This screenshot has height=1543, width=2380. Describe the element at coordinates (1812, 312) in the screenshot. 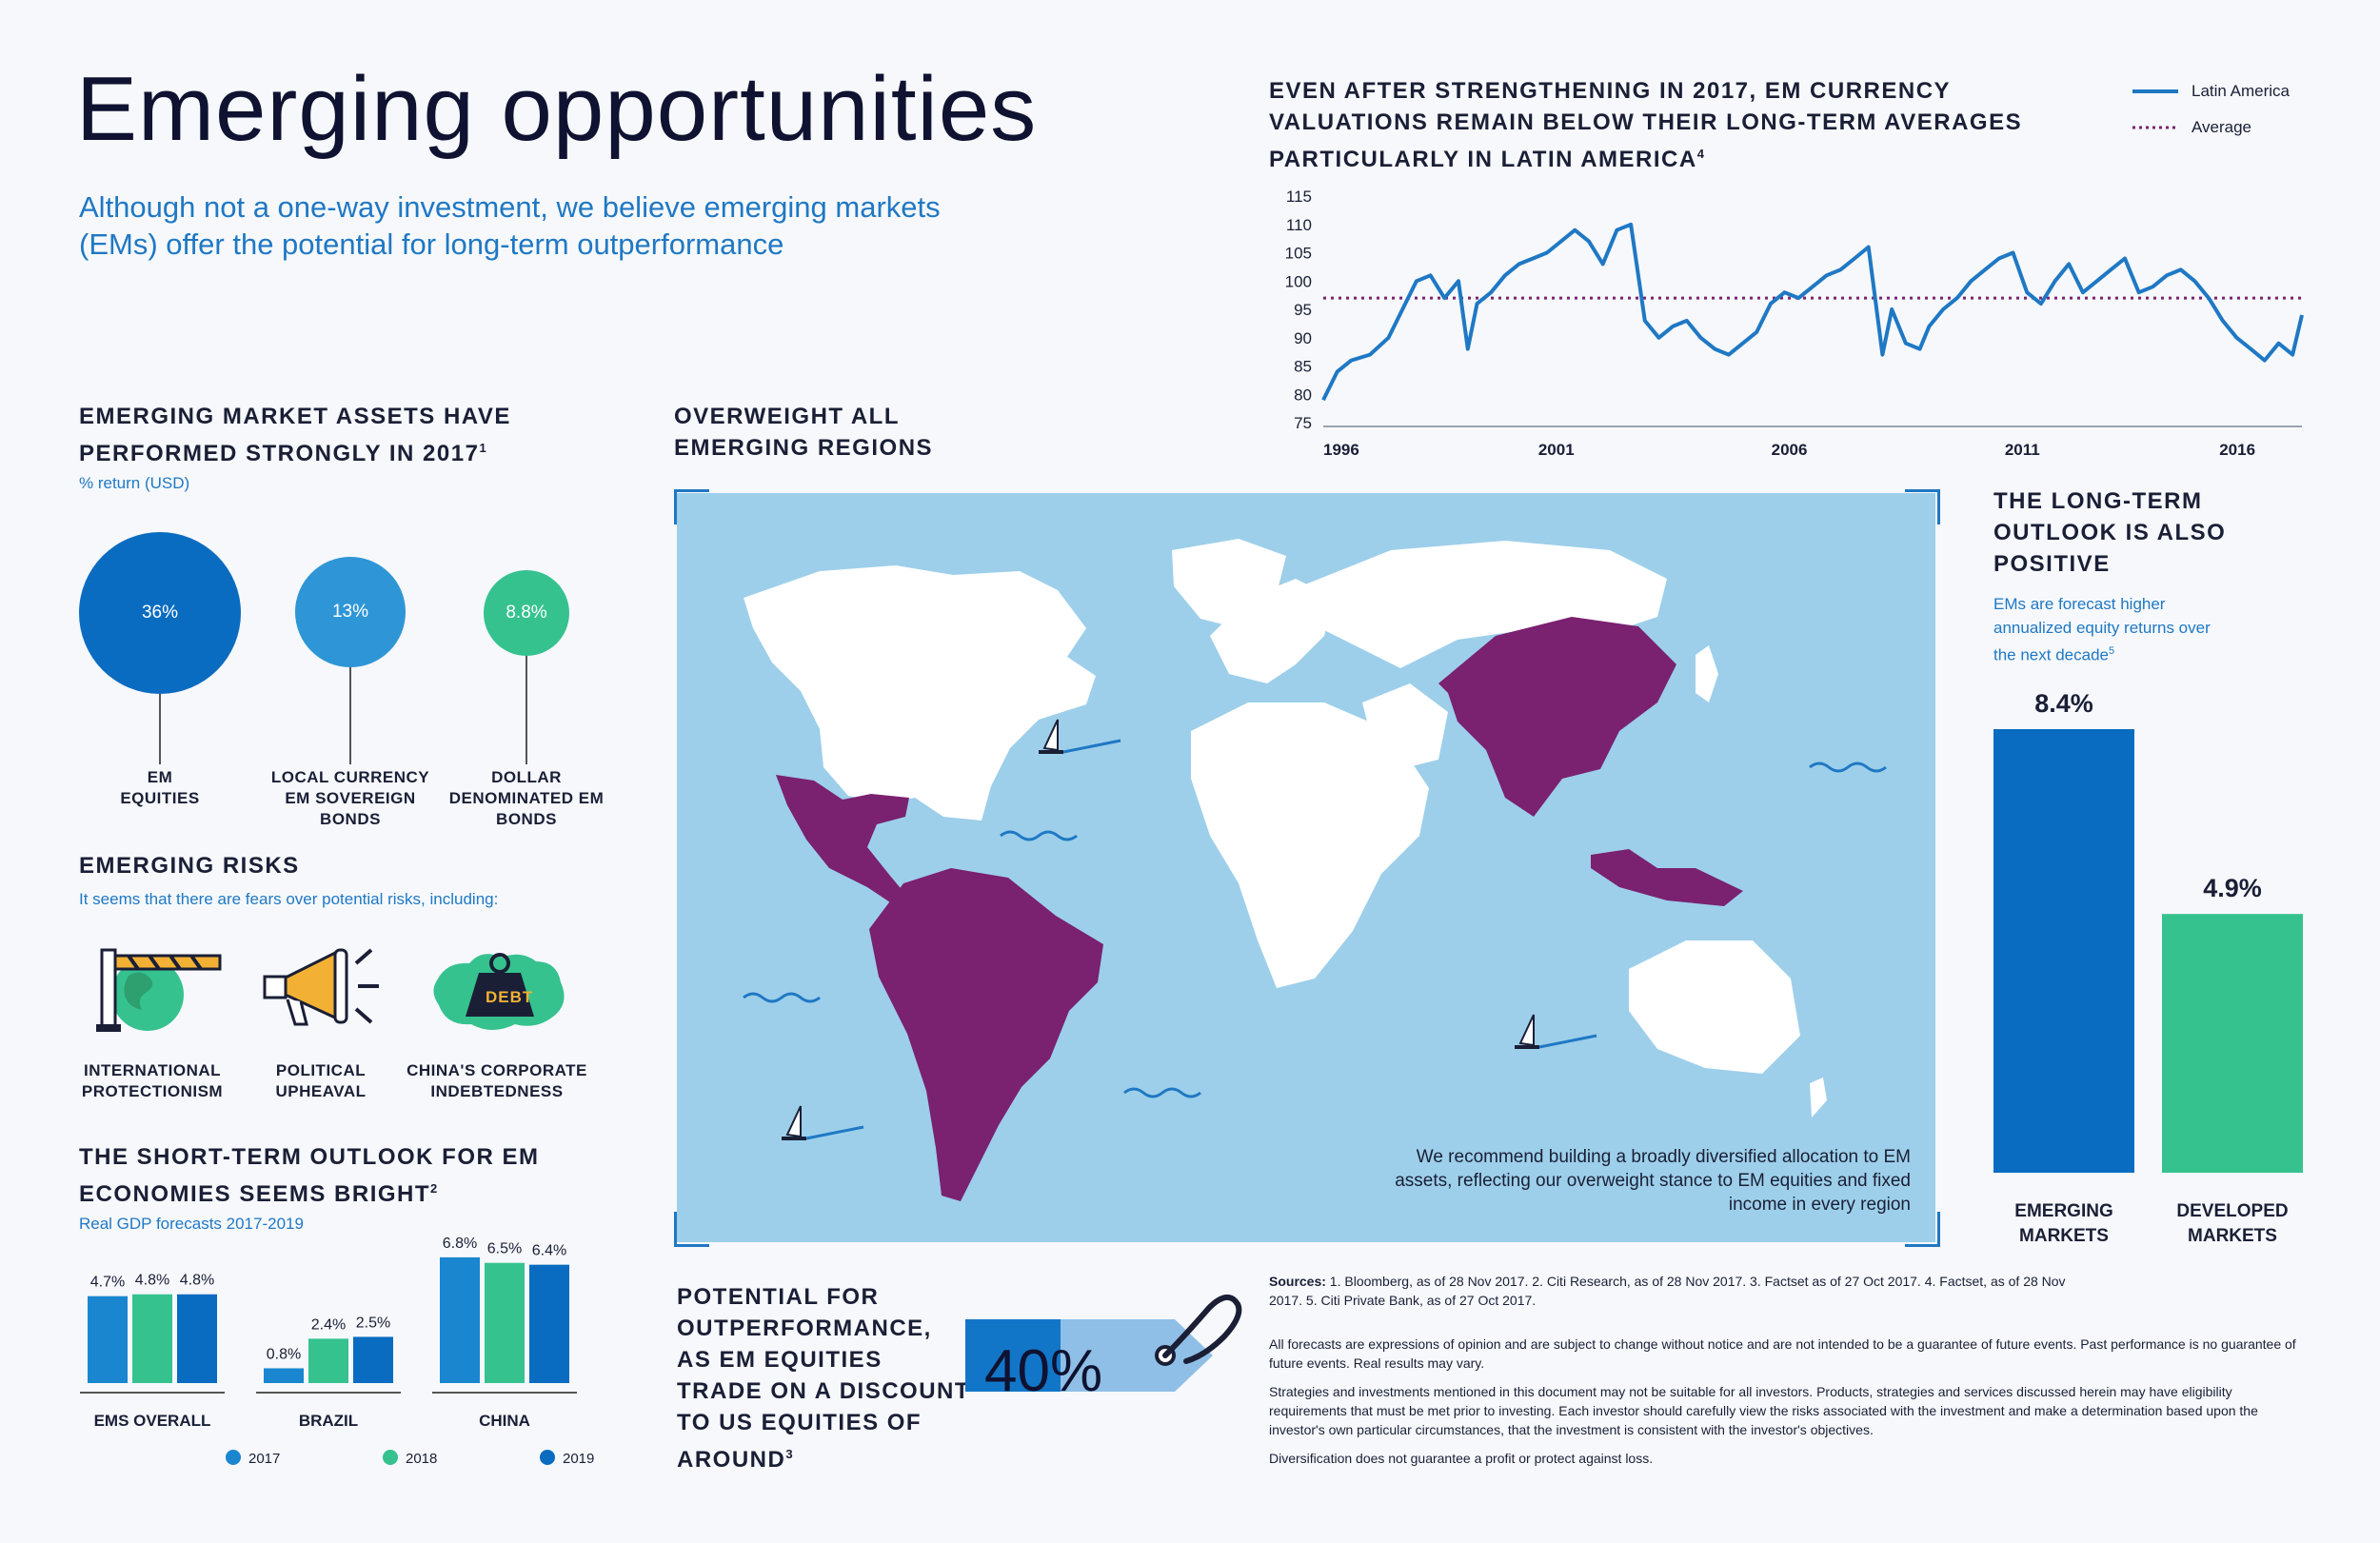

I see `latin-america-line` at that location.